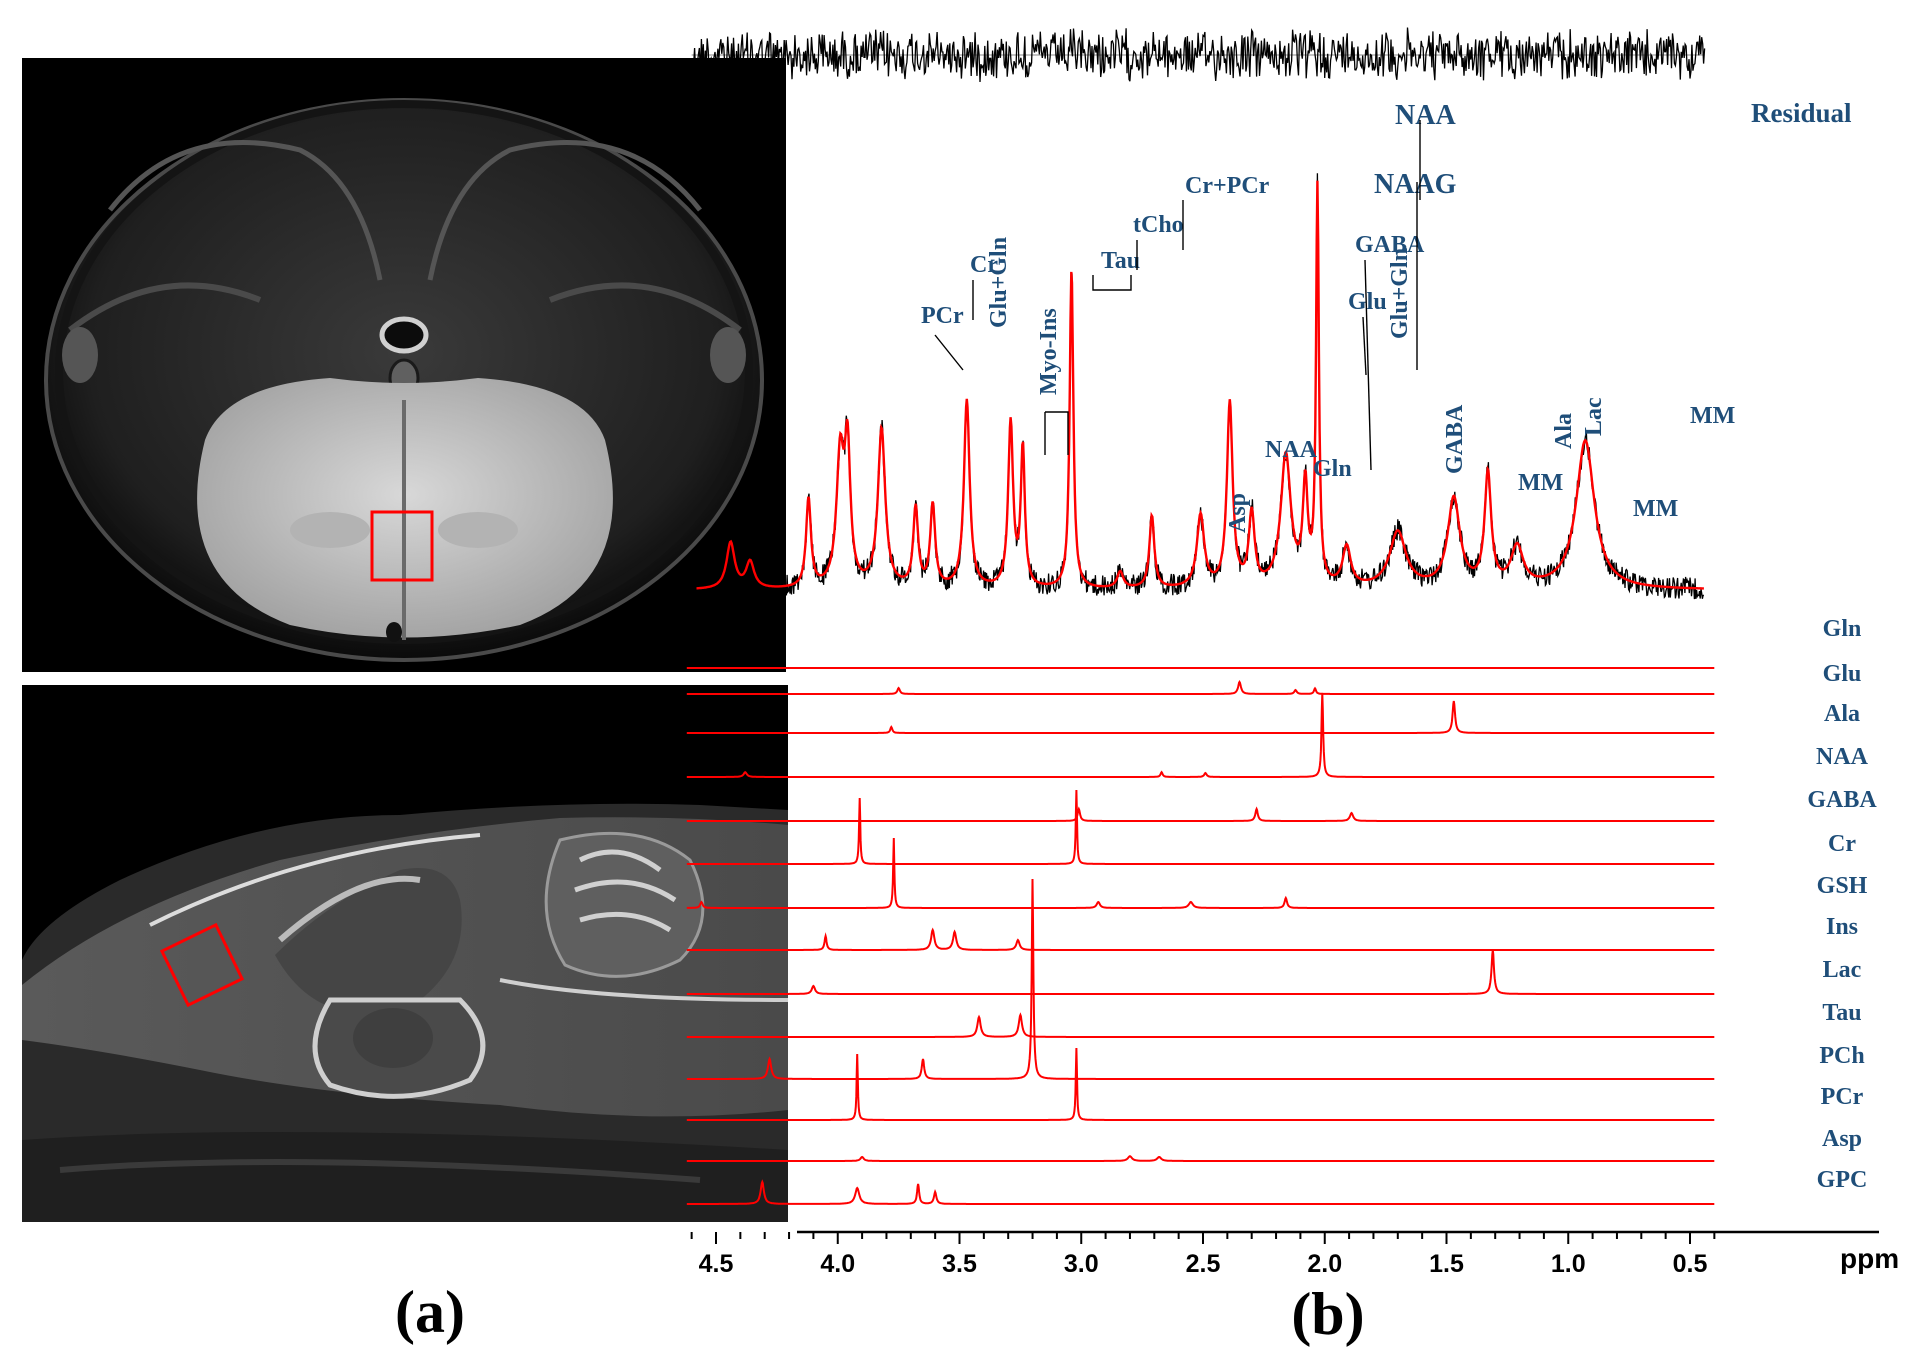  I want to click on basis-label-tau: Tau, so click(1841, 1013).